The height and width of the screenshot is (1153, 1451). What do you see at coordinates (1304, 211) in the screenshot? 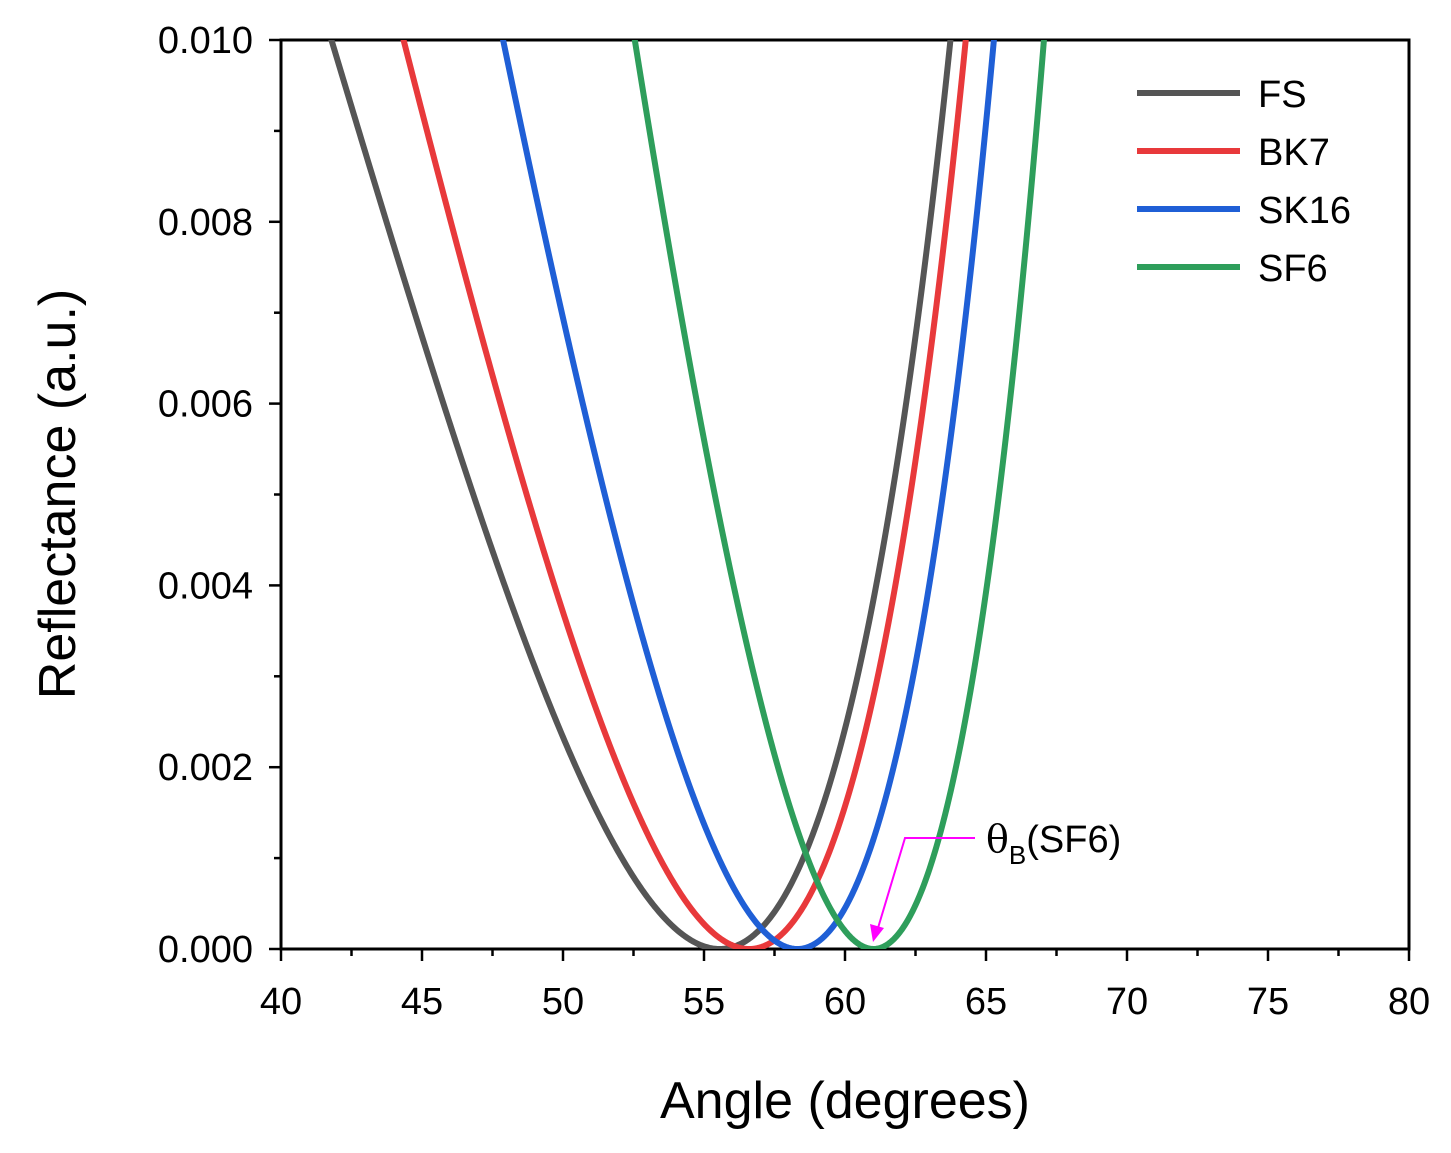
I see `legend-label-sk16: SK16` at bounding box center [1304, 211].